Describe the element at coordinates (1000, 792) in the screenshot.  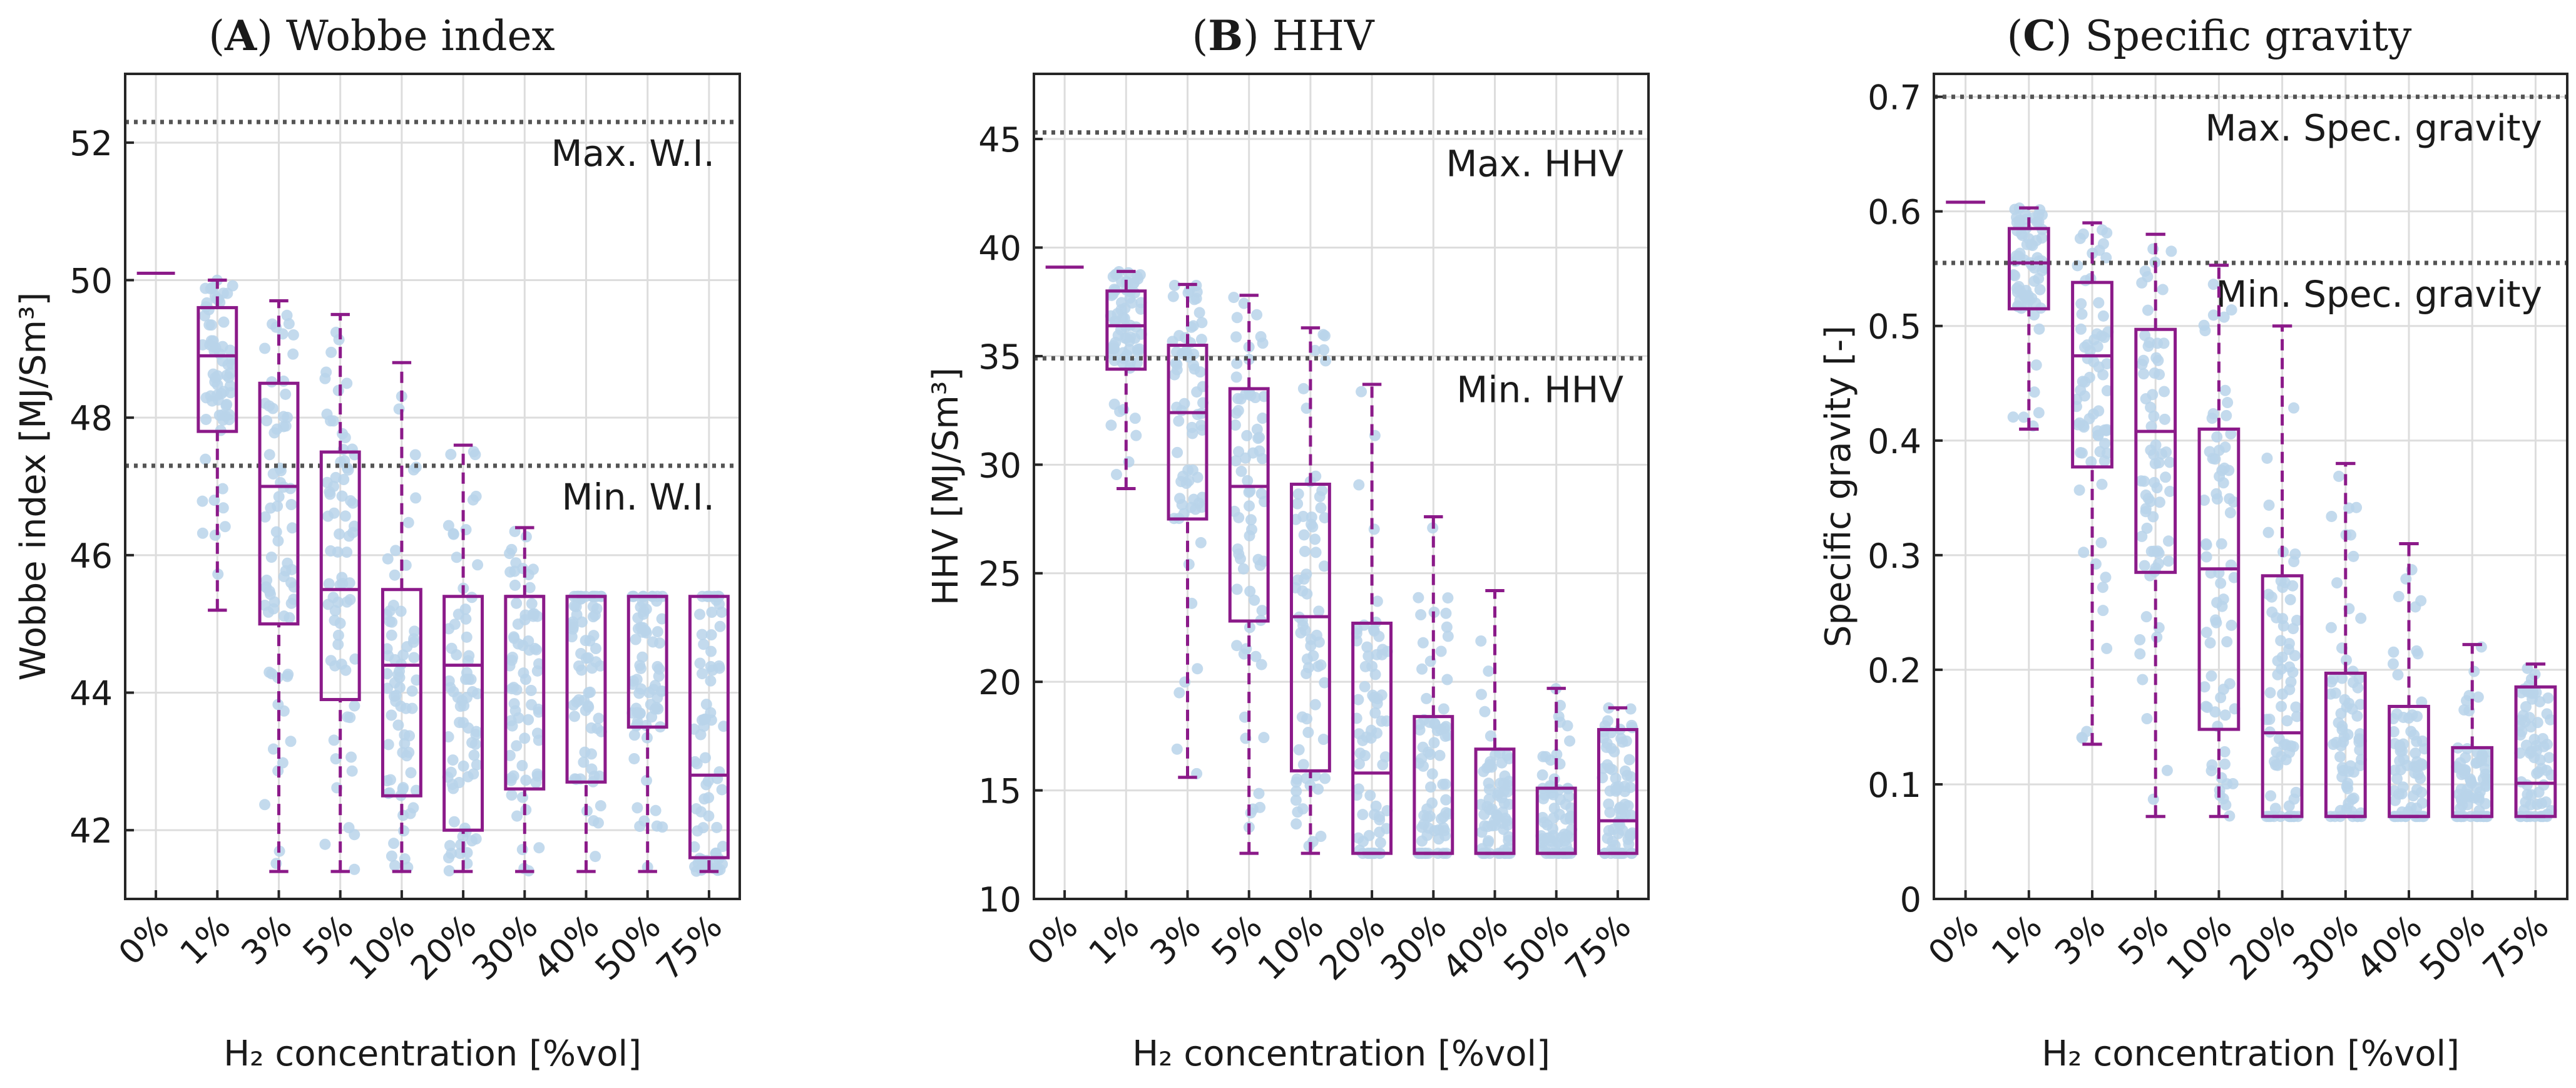
I see `y-tick-label: 15` at that location.